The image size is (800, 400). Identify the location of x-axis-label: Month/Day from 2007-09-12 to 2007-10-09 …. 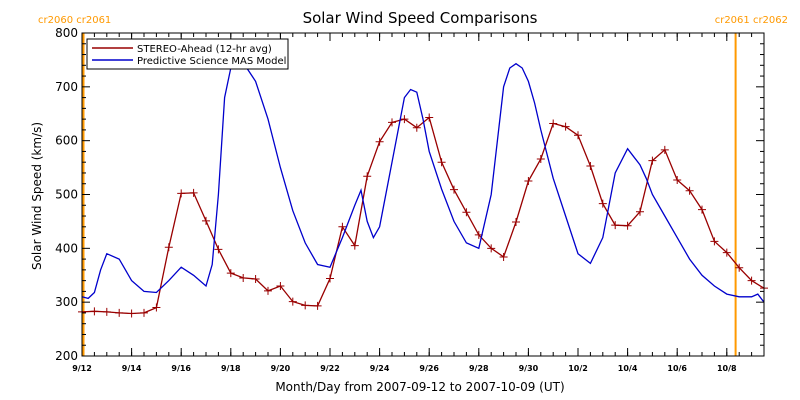
(419, 387).